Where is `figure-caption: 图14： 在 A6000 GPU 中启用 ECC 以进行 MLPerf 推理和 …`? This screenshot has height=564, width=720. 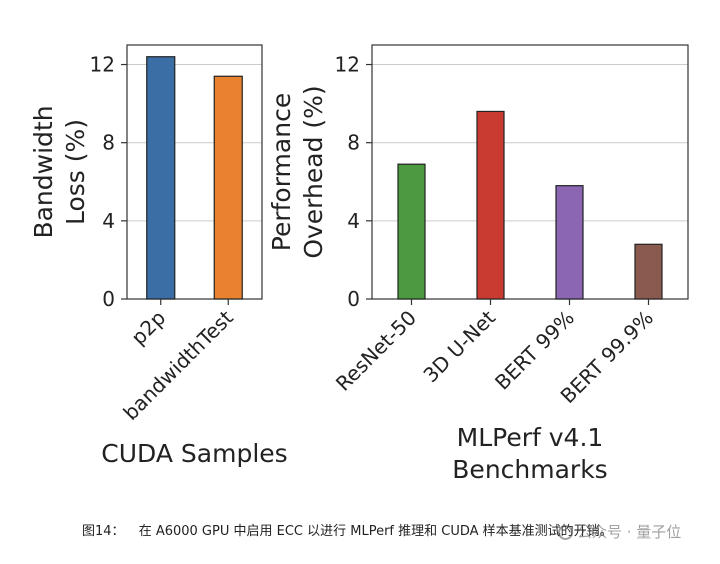 figure-caption: 图14： 在 A6000 GPU 中启用 ECC 以进行 MLPerf 推理和 … is located at coordinates (347, 529).